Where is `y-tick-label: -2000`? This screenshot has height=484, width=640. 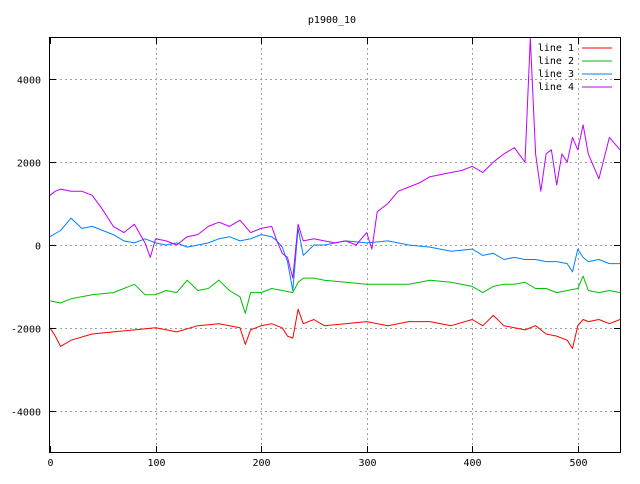 y-tick-label: -2000 is located at coordinates (26, 330).